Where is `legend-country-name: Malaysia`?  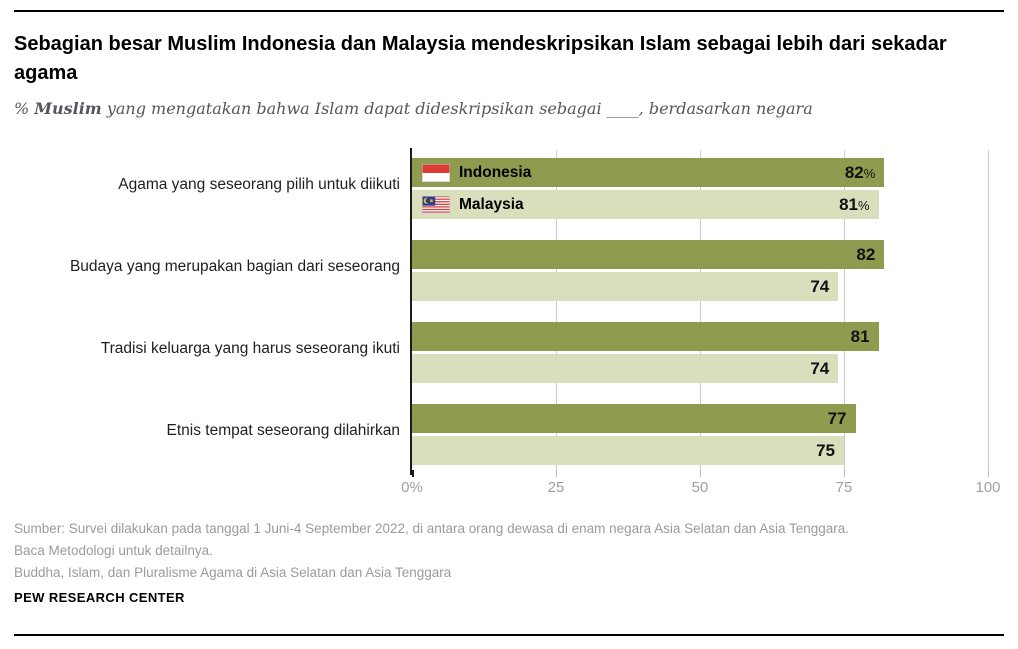 legend-country-name: Malaysia is located at coordinates (491, 204).